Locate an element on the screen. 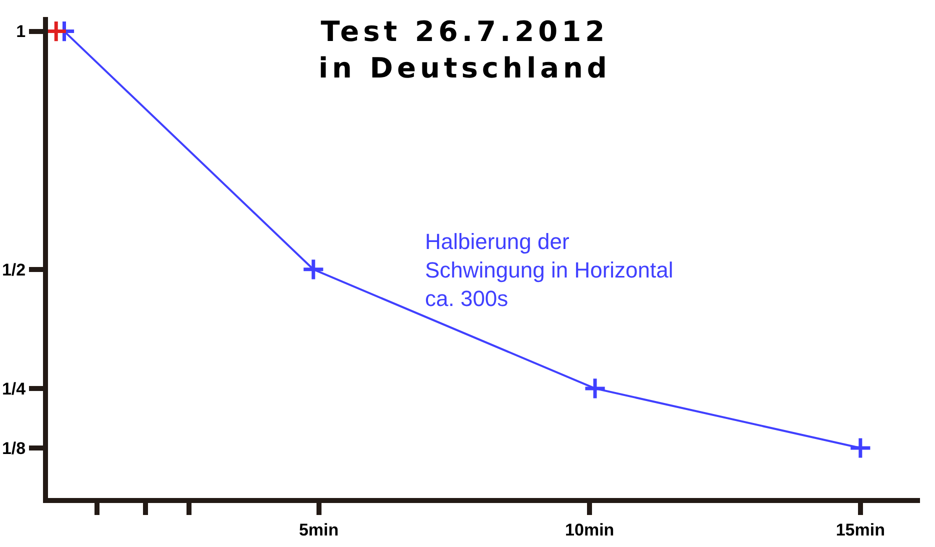 The width and height of the screenshot is (935, 547). y-tick-label: 1/2 is located at coordinates (14, 270).